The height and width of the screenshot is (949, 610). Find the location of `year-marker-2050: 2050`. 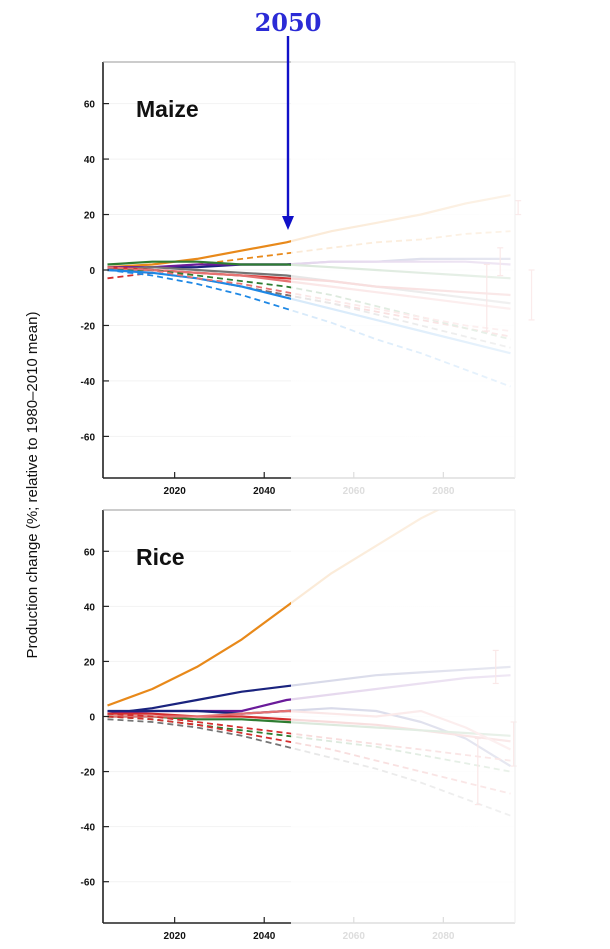

year-marker-2050: 2050 is located at coordinates (288, 119).